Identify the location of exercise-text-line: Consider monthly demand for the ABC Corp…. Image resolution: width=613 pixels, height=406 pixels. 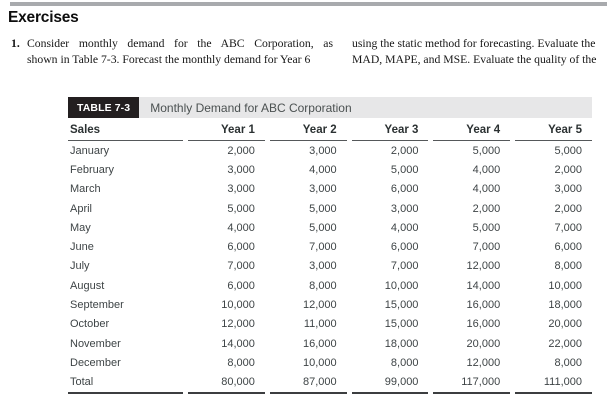
(180, 43).